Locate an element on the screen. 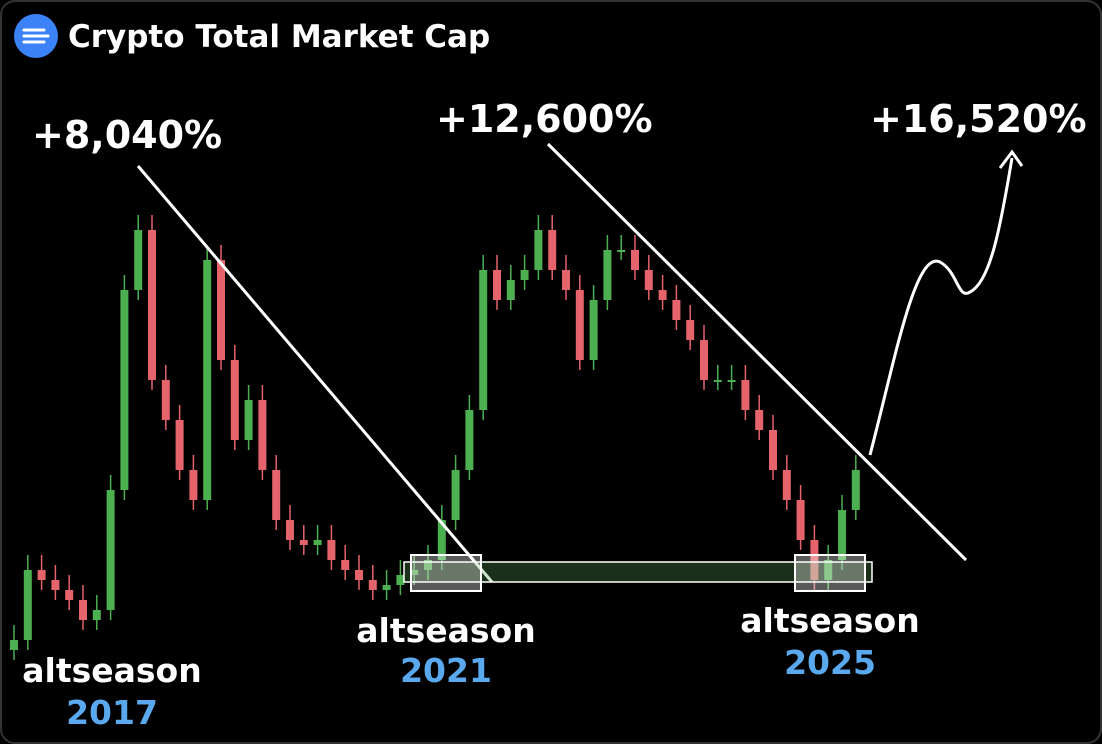  projection-arrow is located at coordinates (941, 306).